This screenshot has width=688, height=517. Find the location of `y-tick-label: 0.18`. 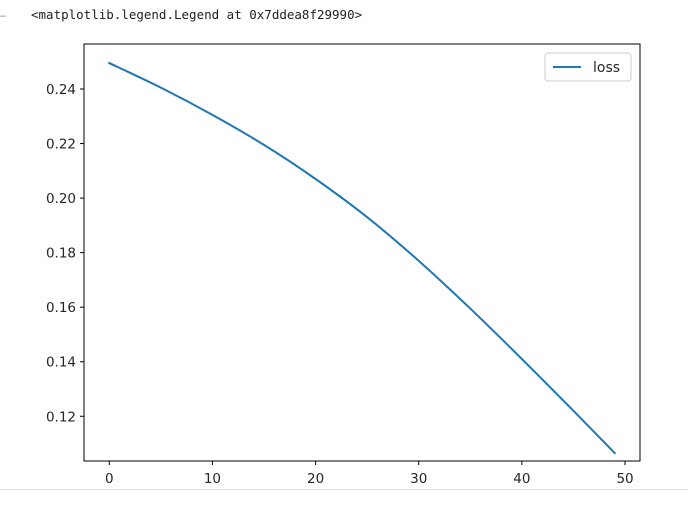

y-tick-label: 0.18 is located at coordinates (61, 254).